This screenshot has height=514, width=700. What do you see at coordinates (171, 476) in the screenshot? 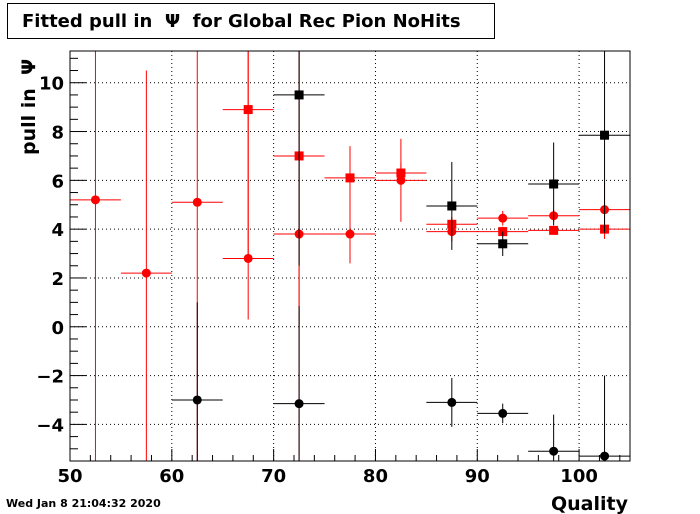
I see `x-tick-label: 60` at bounding box center [171, 476].